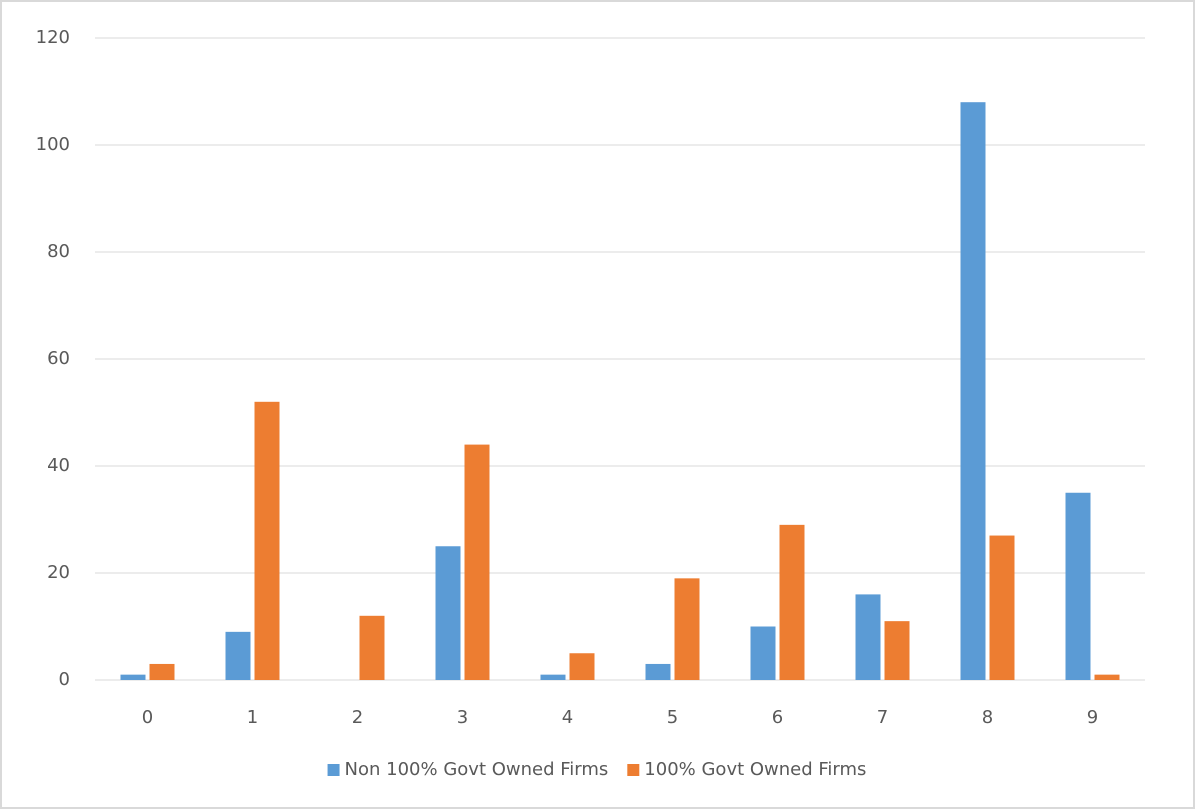  What do you see at coordinates (58, 572) in the screenshot?
I see `y-tick-label: 20` at bounding box center [58, 572].